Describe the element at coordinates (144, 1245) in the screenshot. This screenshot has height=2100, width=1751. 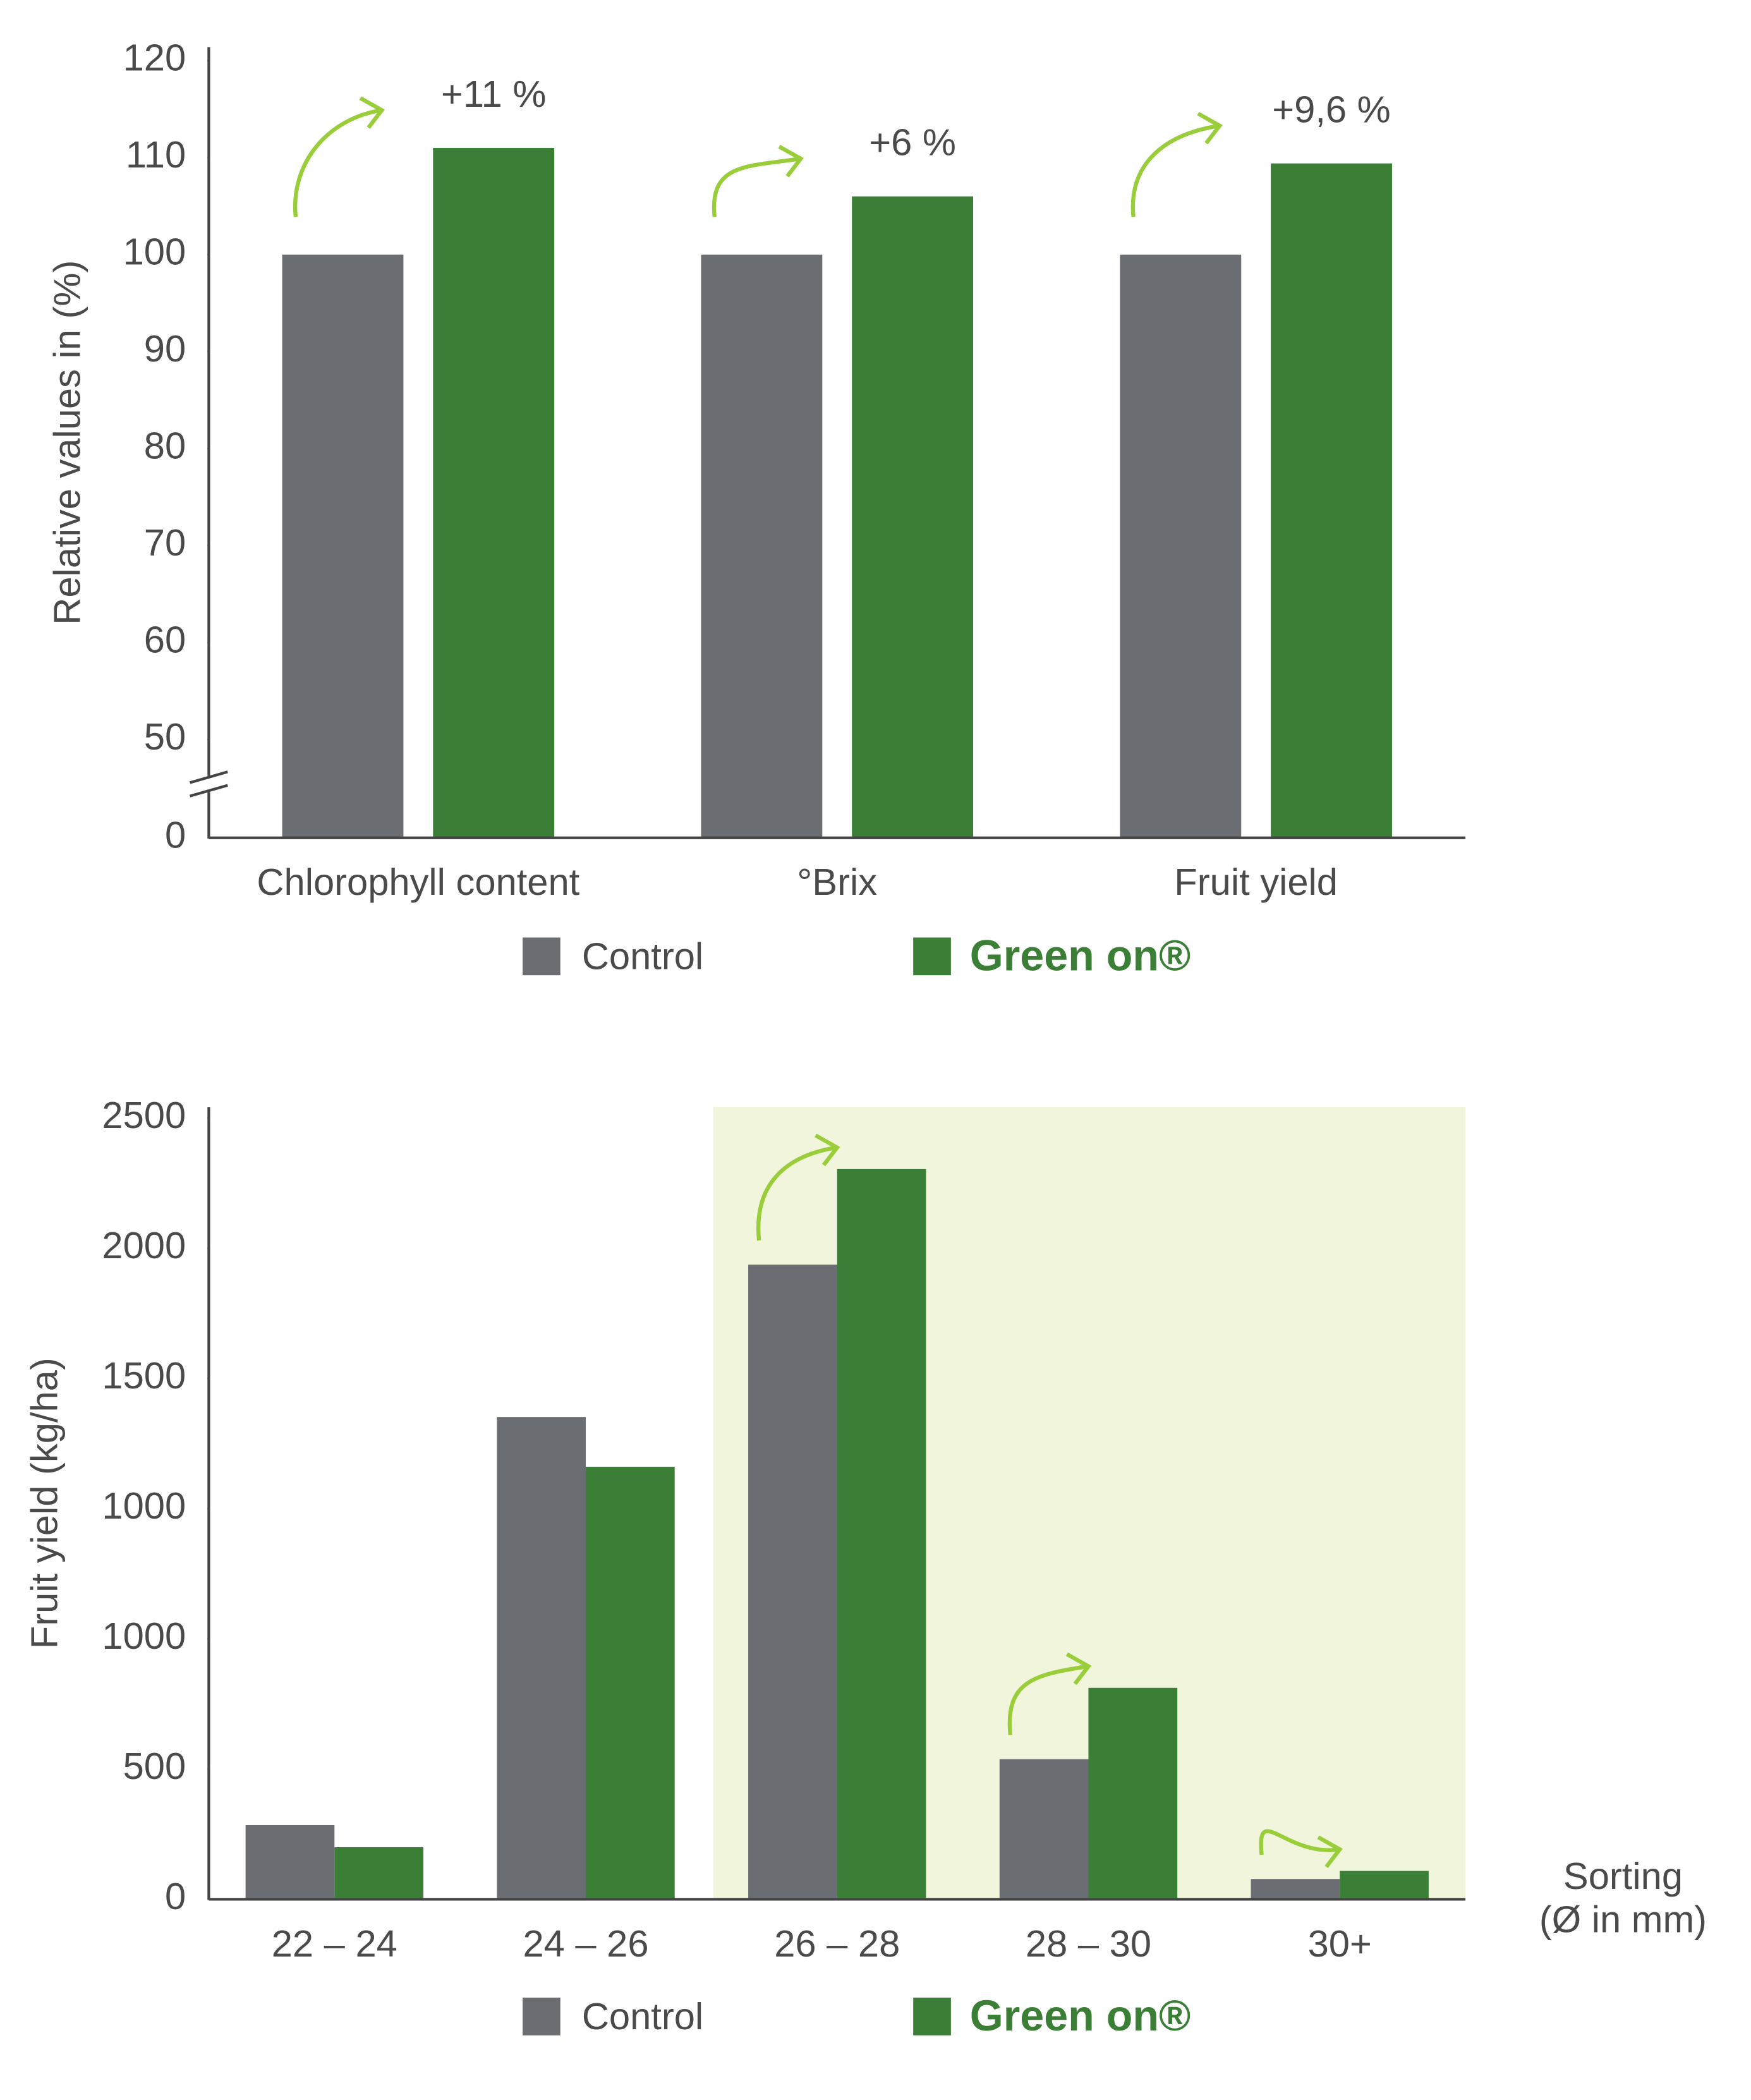
I see `y-tick-label: 2000` at that location.